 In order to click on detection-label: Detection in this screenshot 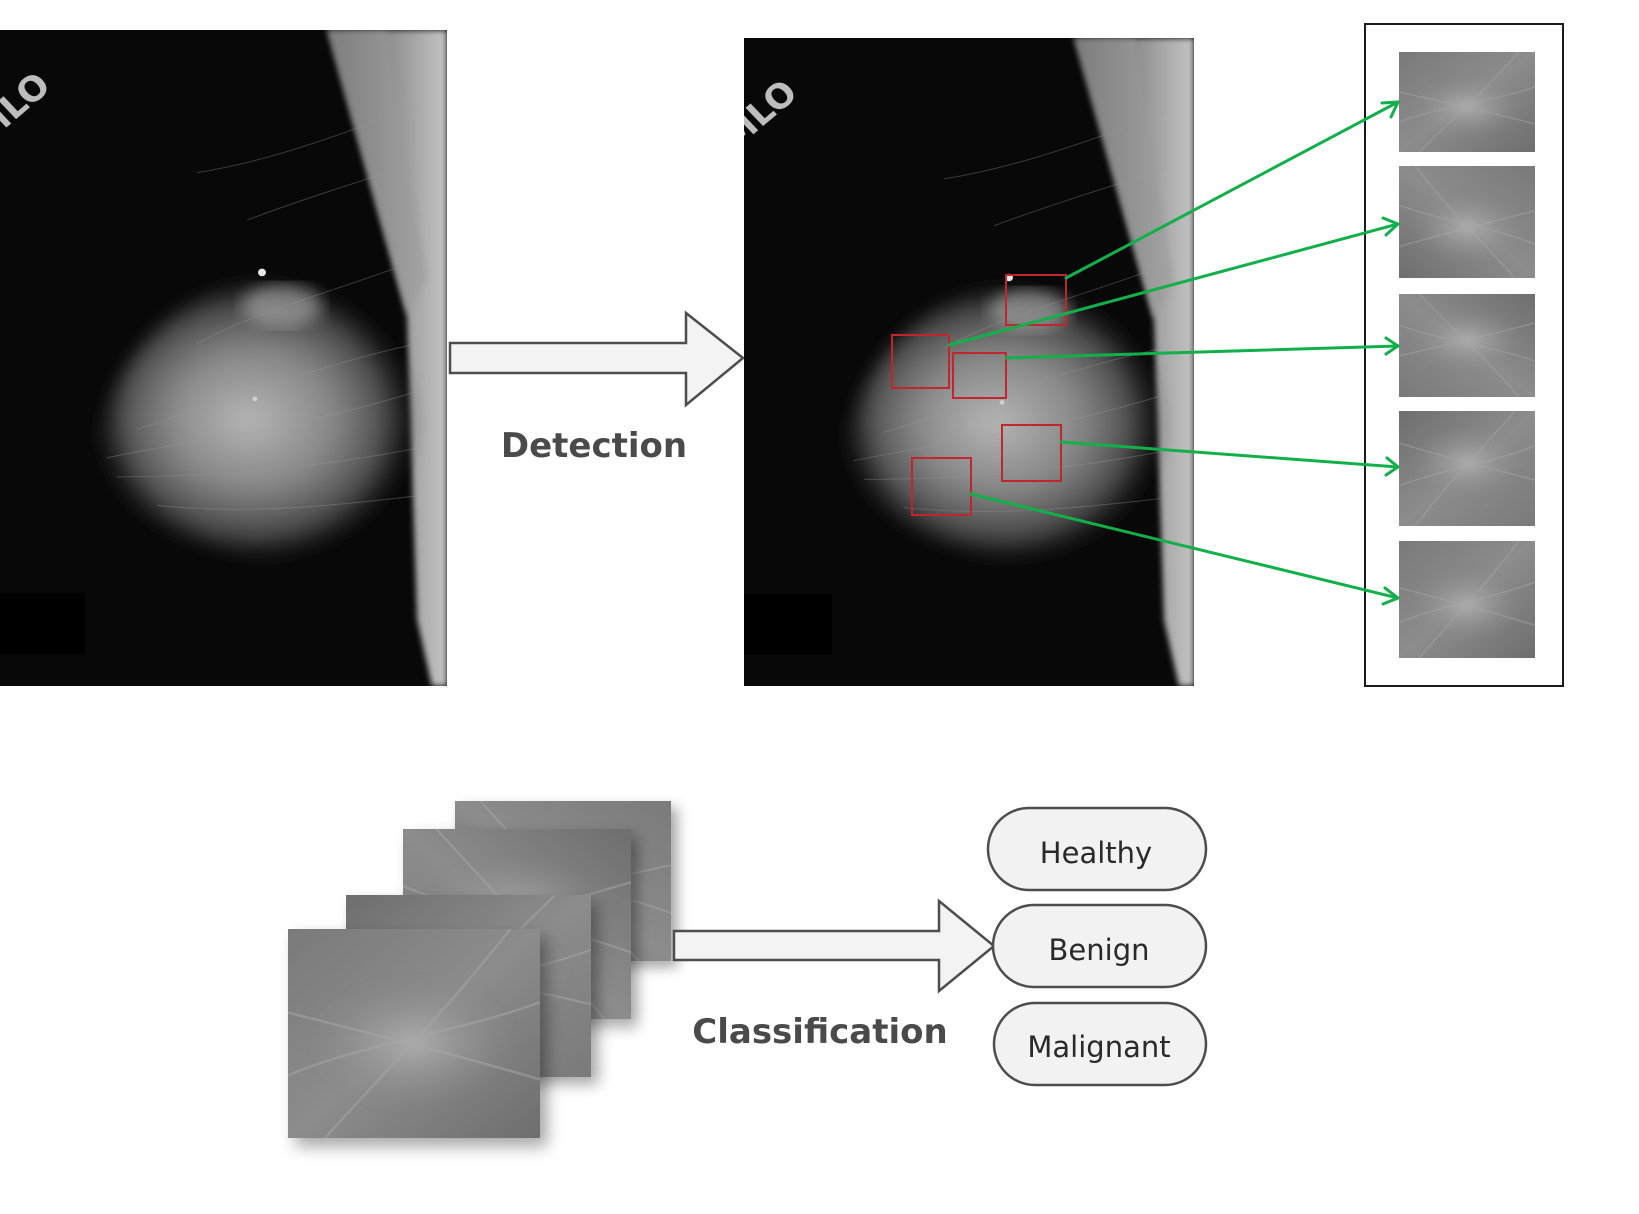, I will do `click(594, 446)`.